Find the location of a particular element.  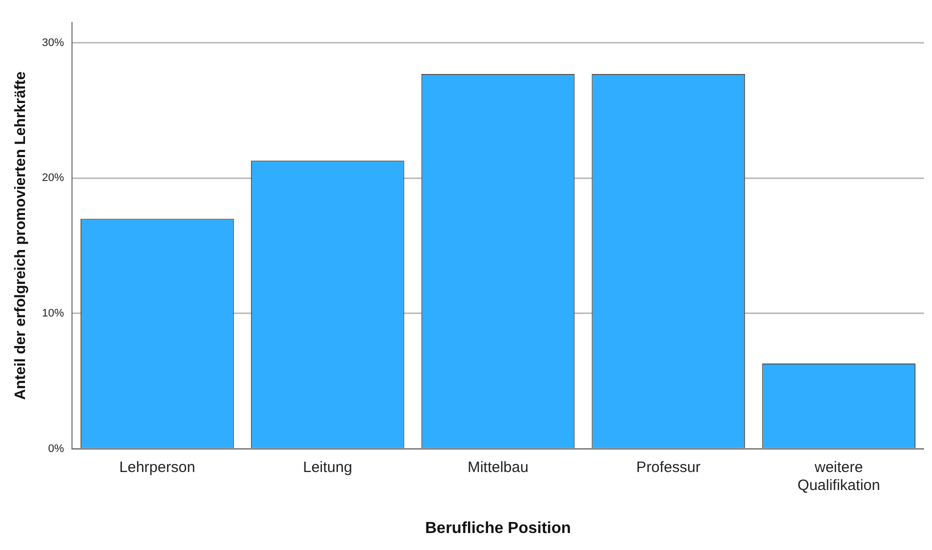

y-axis-title: Anteil der erfolgreich promovierten Lehrkräfte is located at coordinates (21, 235).